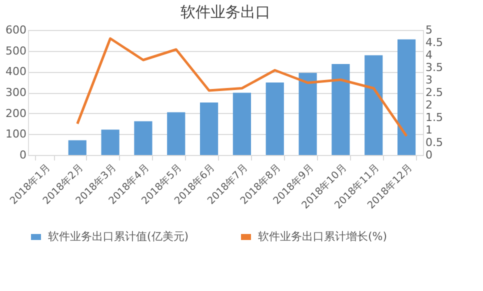  Describe the element at coordinates (429, 155) in the screenshot. I see `y2-tick-label: 0` at that location.